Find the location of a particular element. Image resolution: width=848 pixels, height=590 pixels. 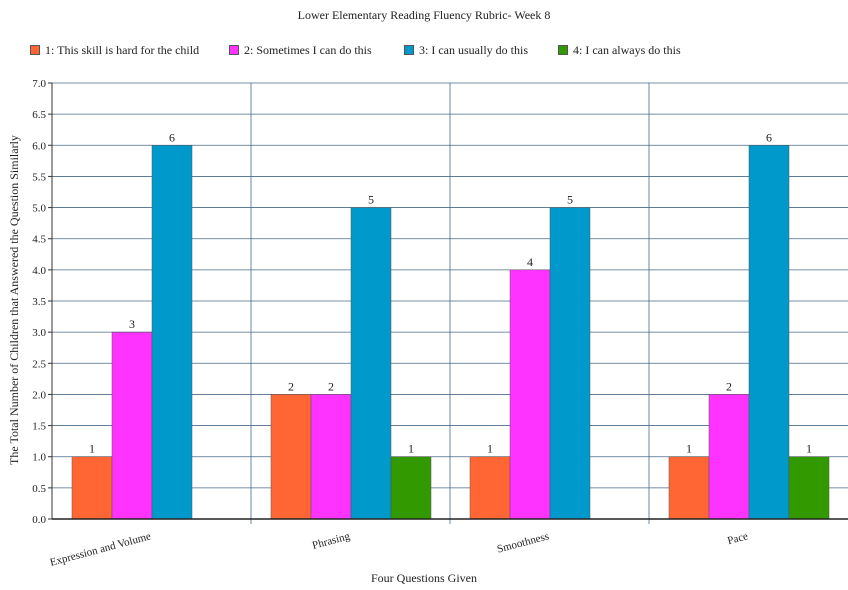

y-tick-label: 1.5 is located at coordinates (39, 427).